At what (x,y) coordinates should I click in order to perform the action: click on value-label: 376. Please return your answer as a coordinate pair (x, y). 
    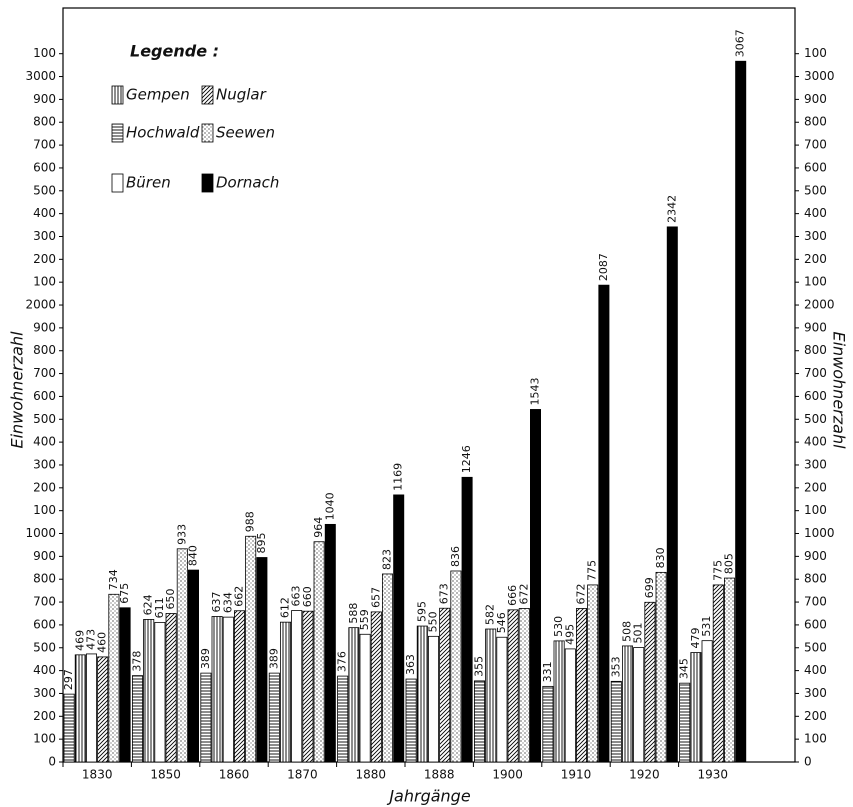
    Looking at the image, I should click on (342, 661).